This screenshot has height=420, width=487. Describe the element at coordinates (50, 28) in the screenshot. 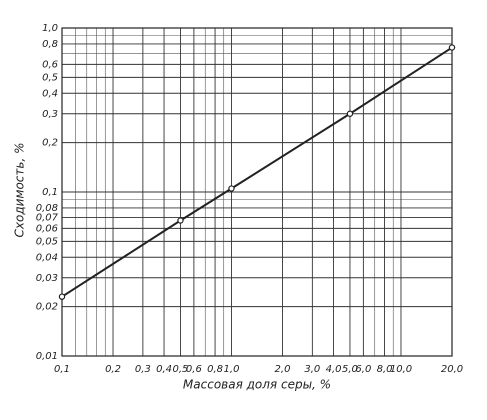

I see `y-tick-label: 1,0` at that location.